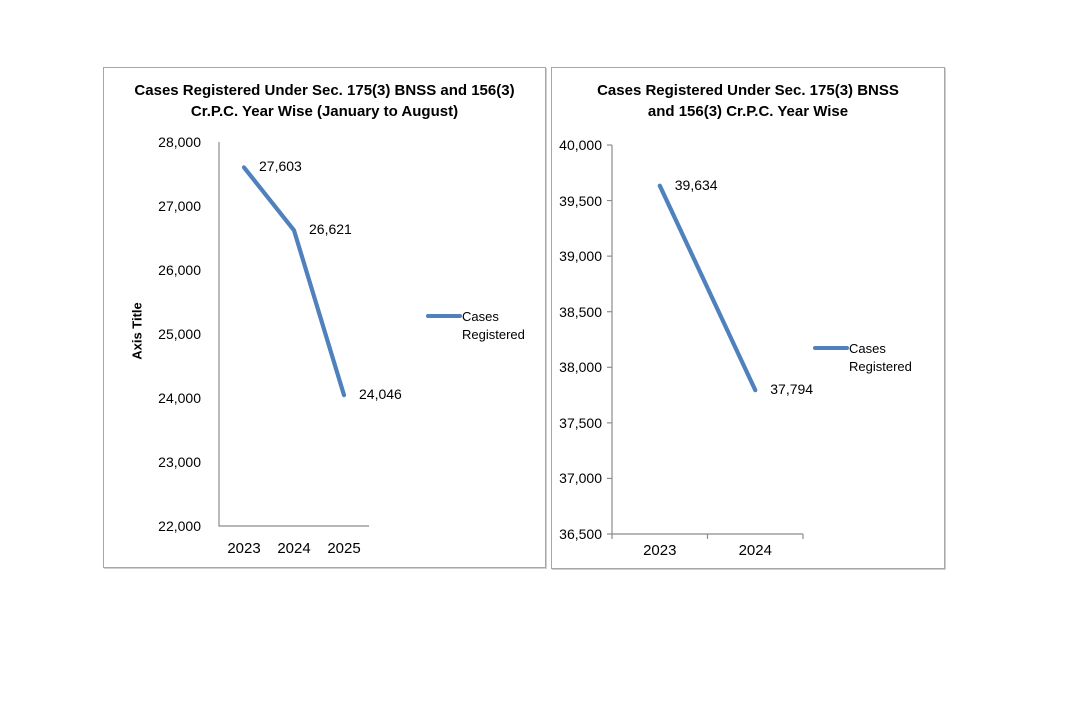 The width and height of the screenshot is (1079, 722). Describe the element at coordinates (580, 311) in the screenshot. I see `y-tick-label: 38,500` at that location.